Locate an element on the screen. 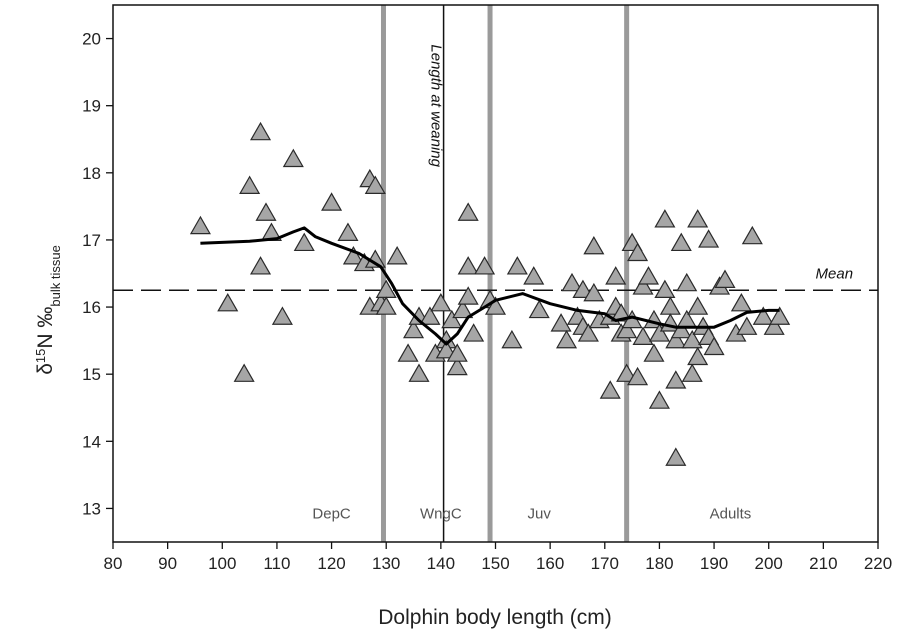  y-tick-label: 14 is located at coordinates (91, 441).